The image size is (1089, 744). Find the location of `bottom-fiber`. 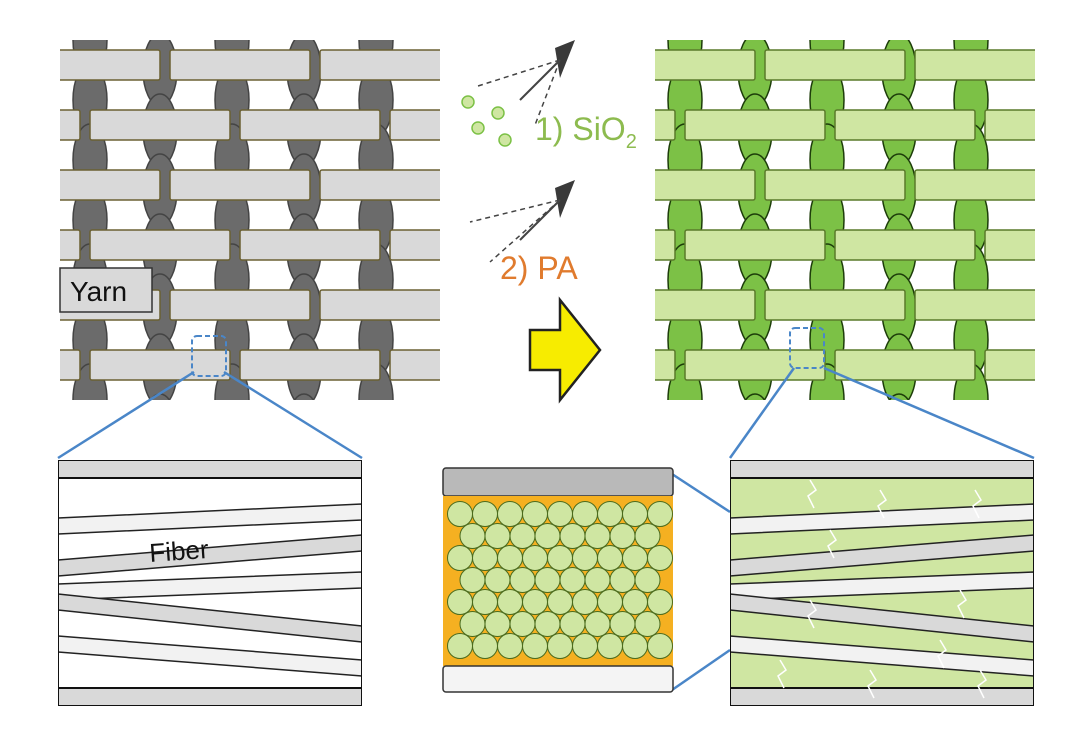

bottom-fiber is located at coordinates (558, 679).